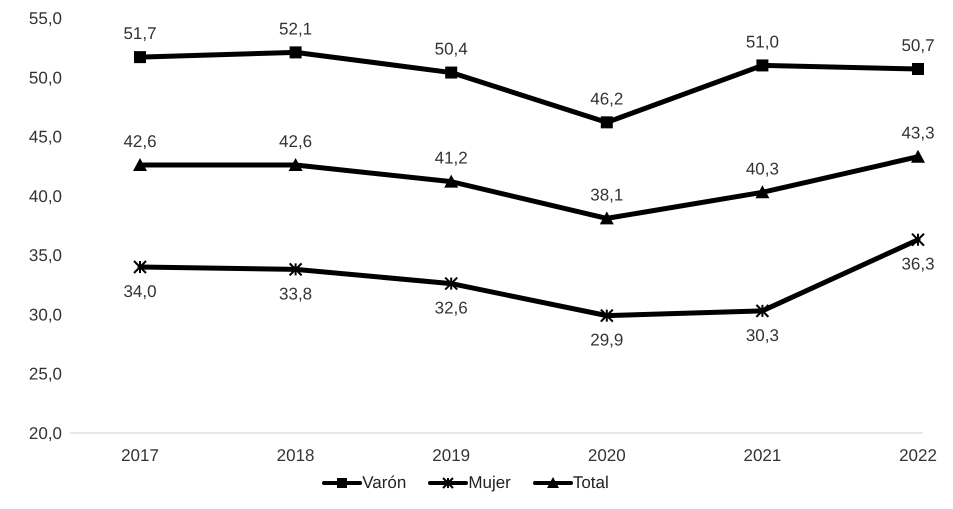 The image size is (953, 509). I want to click on data-label: 50,4, so click(451, 49).